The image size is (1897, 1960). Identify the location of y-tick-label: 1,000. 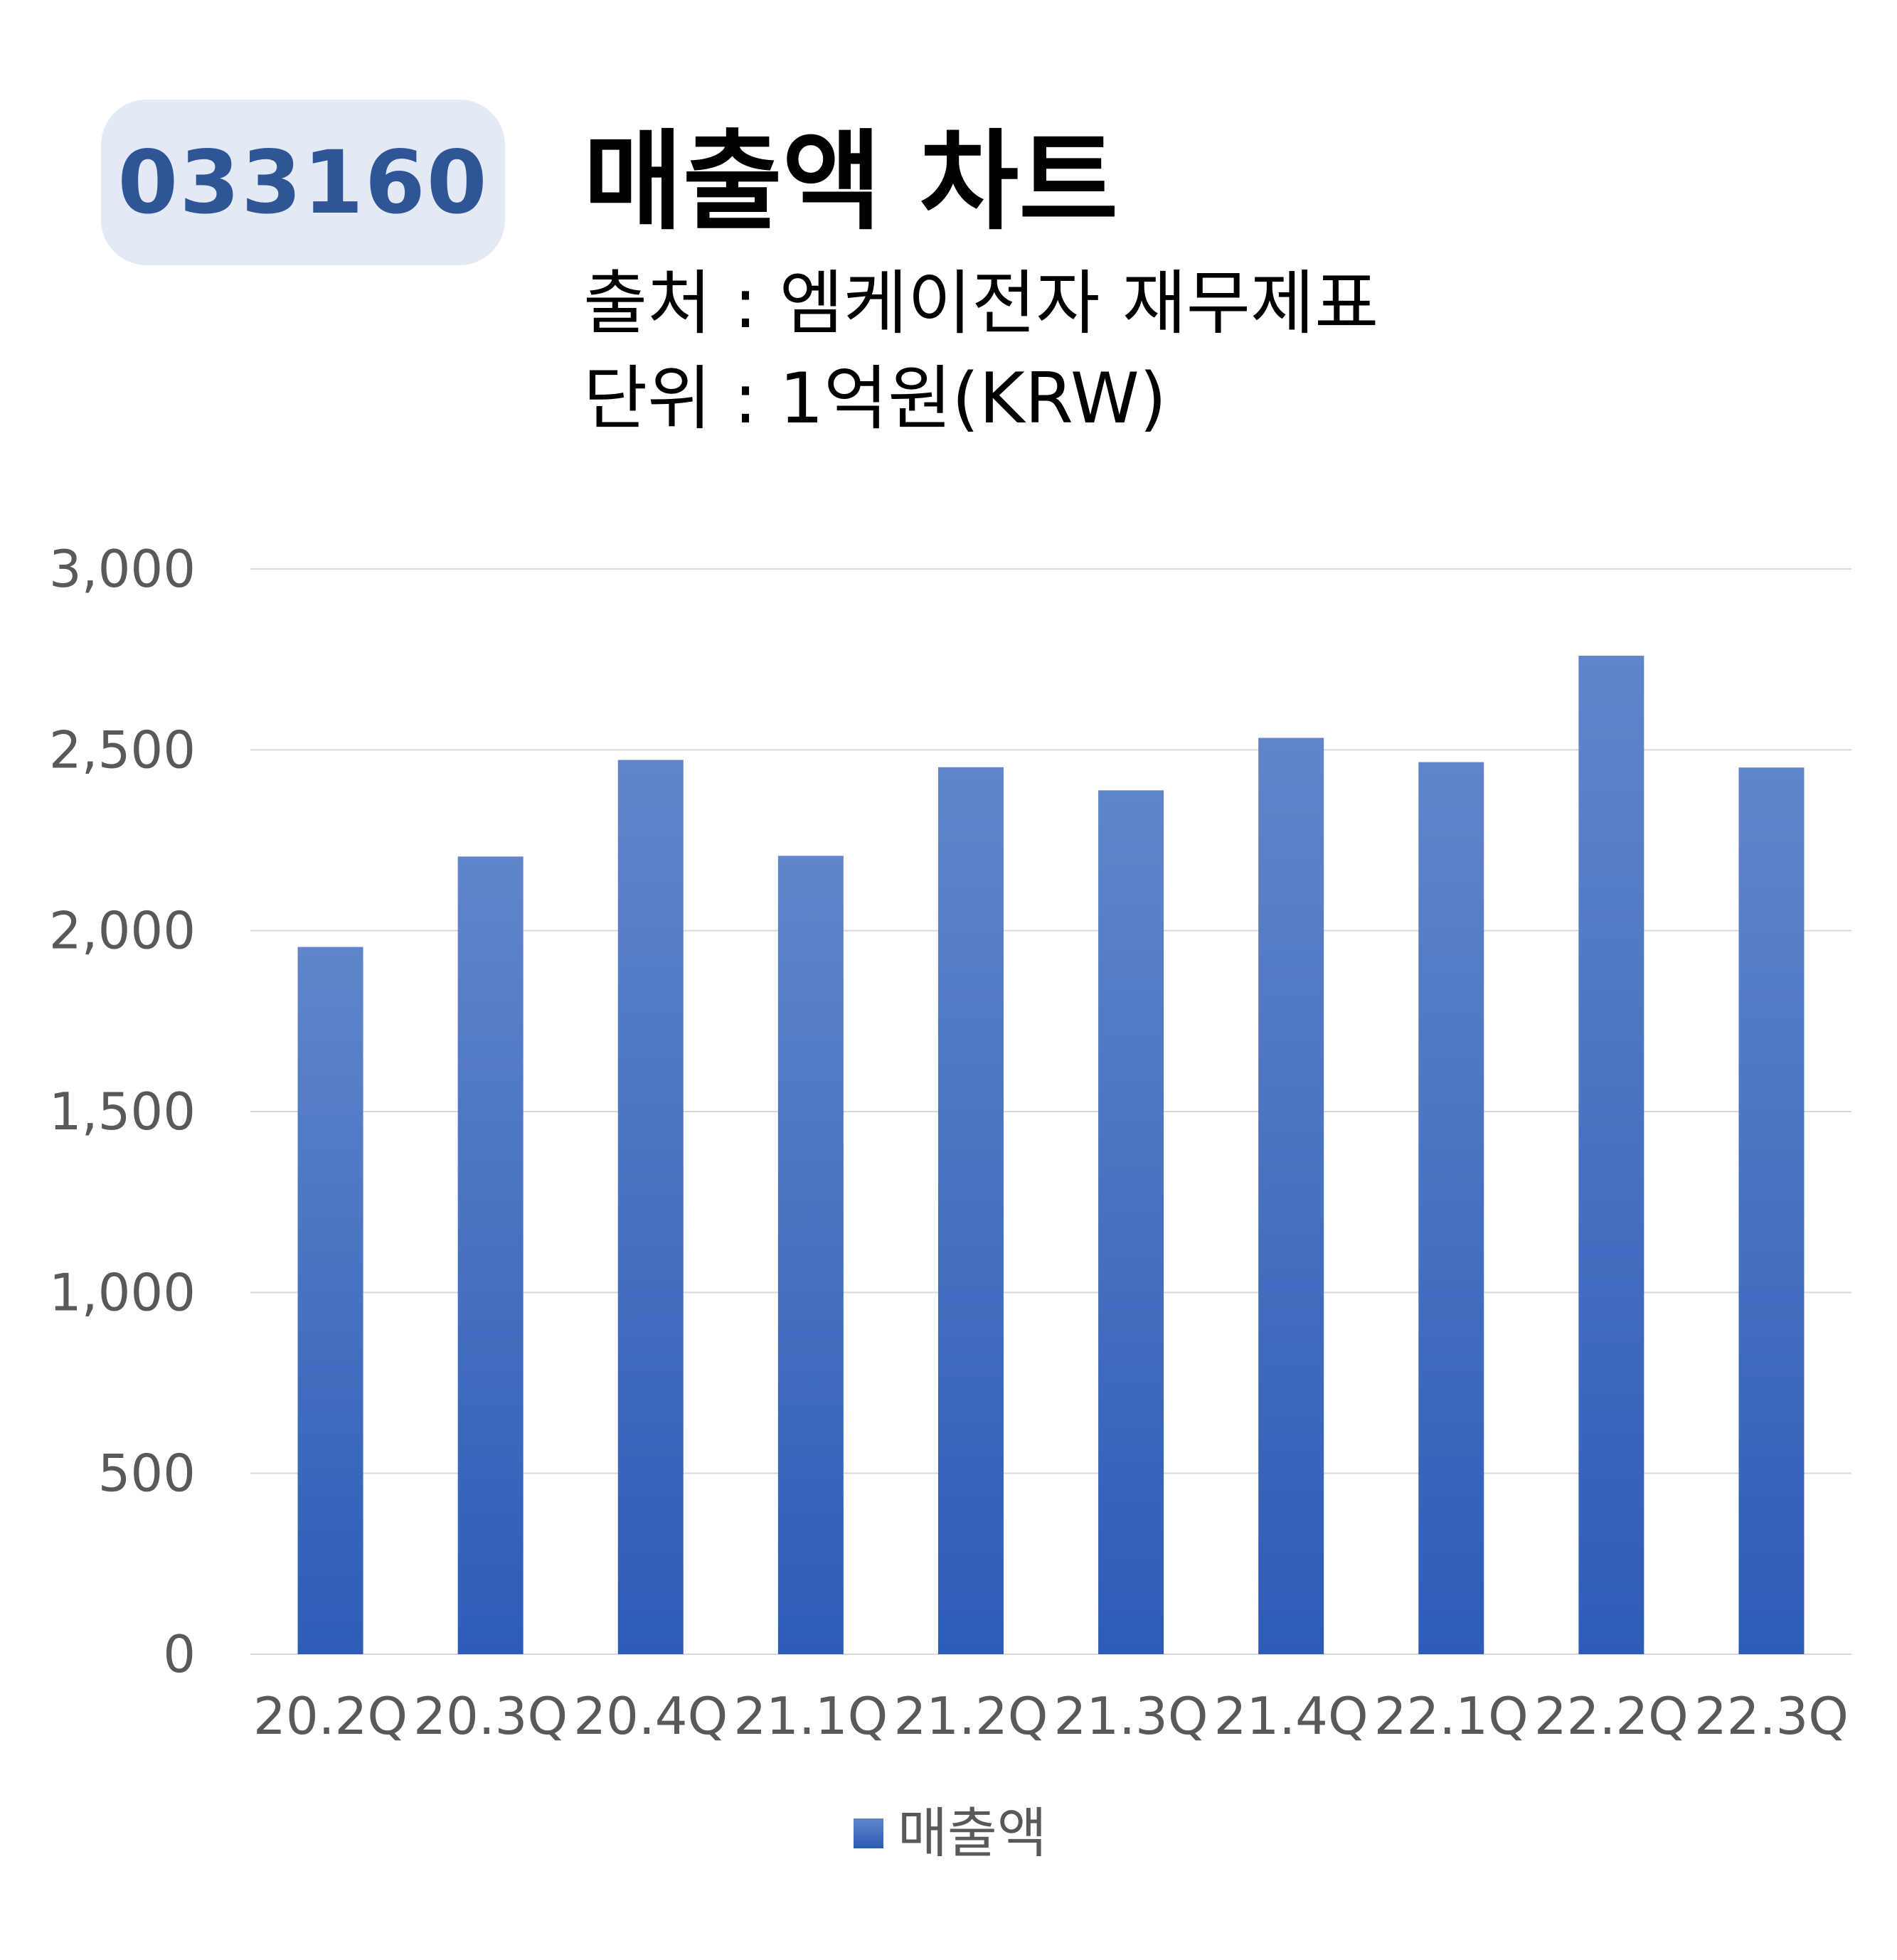
(122, 1292).